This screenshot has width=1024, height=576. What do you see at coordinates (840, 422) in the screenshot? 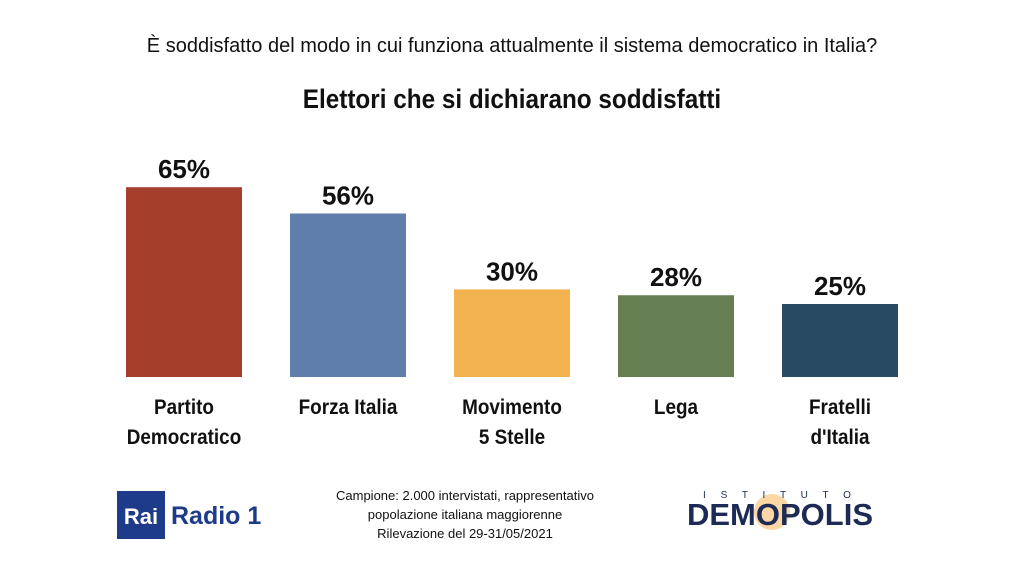
I see `category-label: Fratelli d'Italia` at bounding box center [840, 422].